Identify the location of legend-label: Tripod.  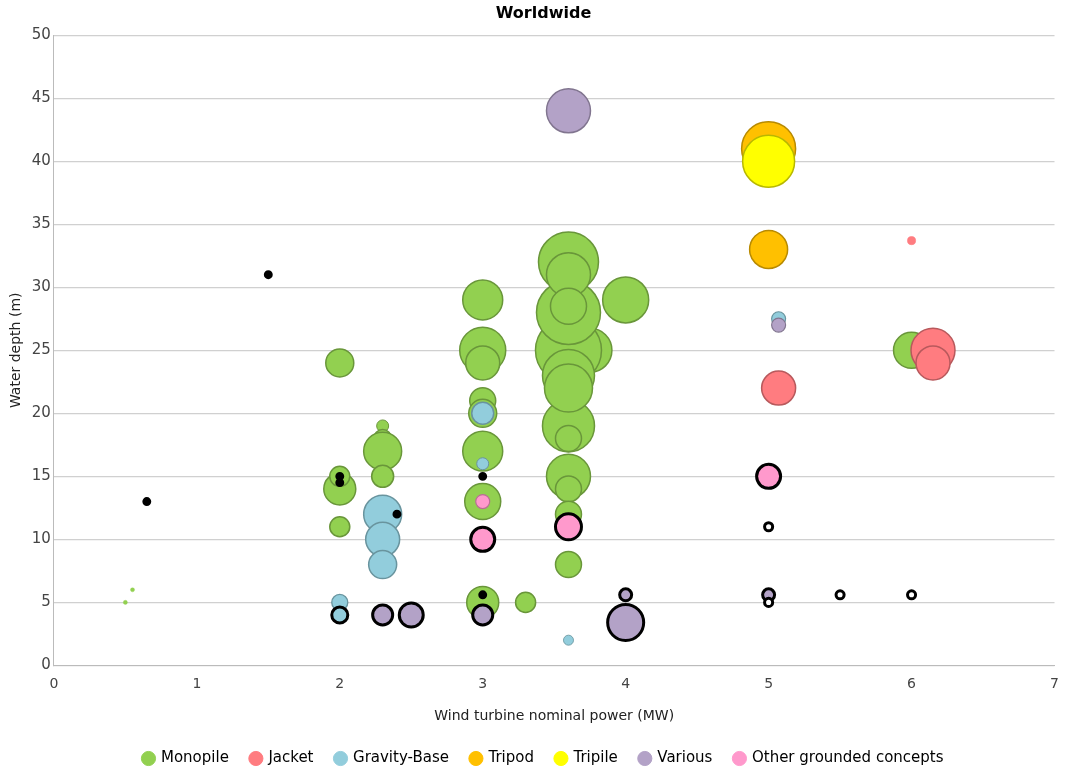
(510, 757).